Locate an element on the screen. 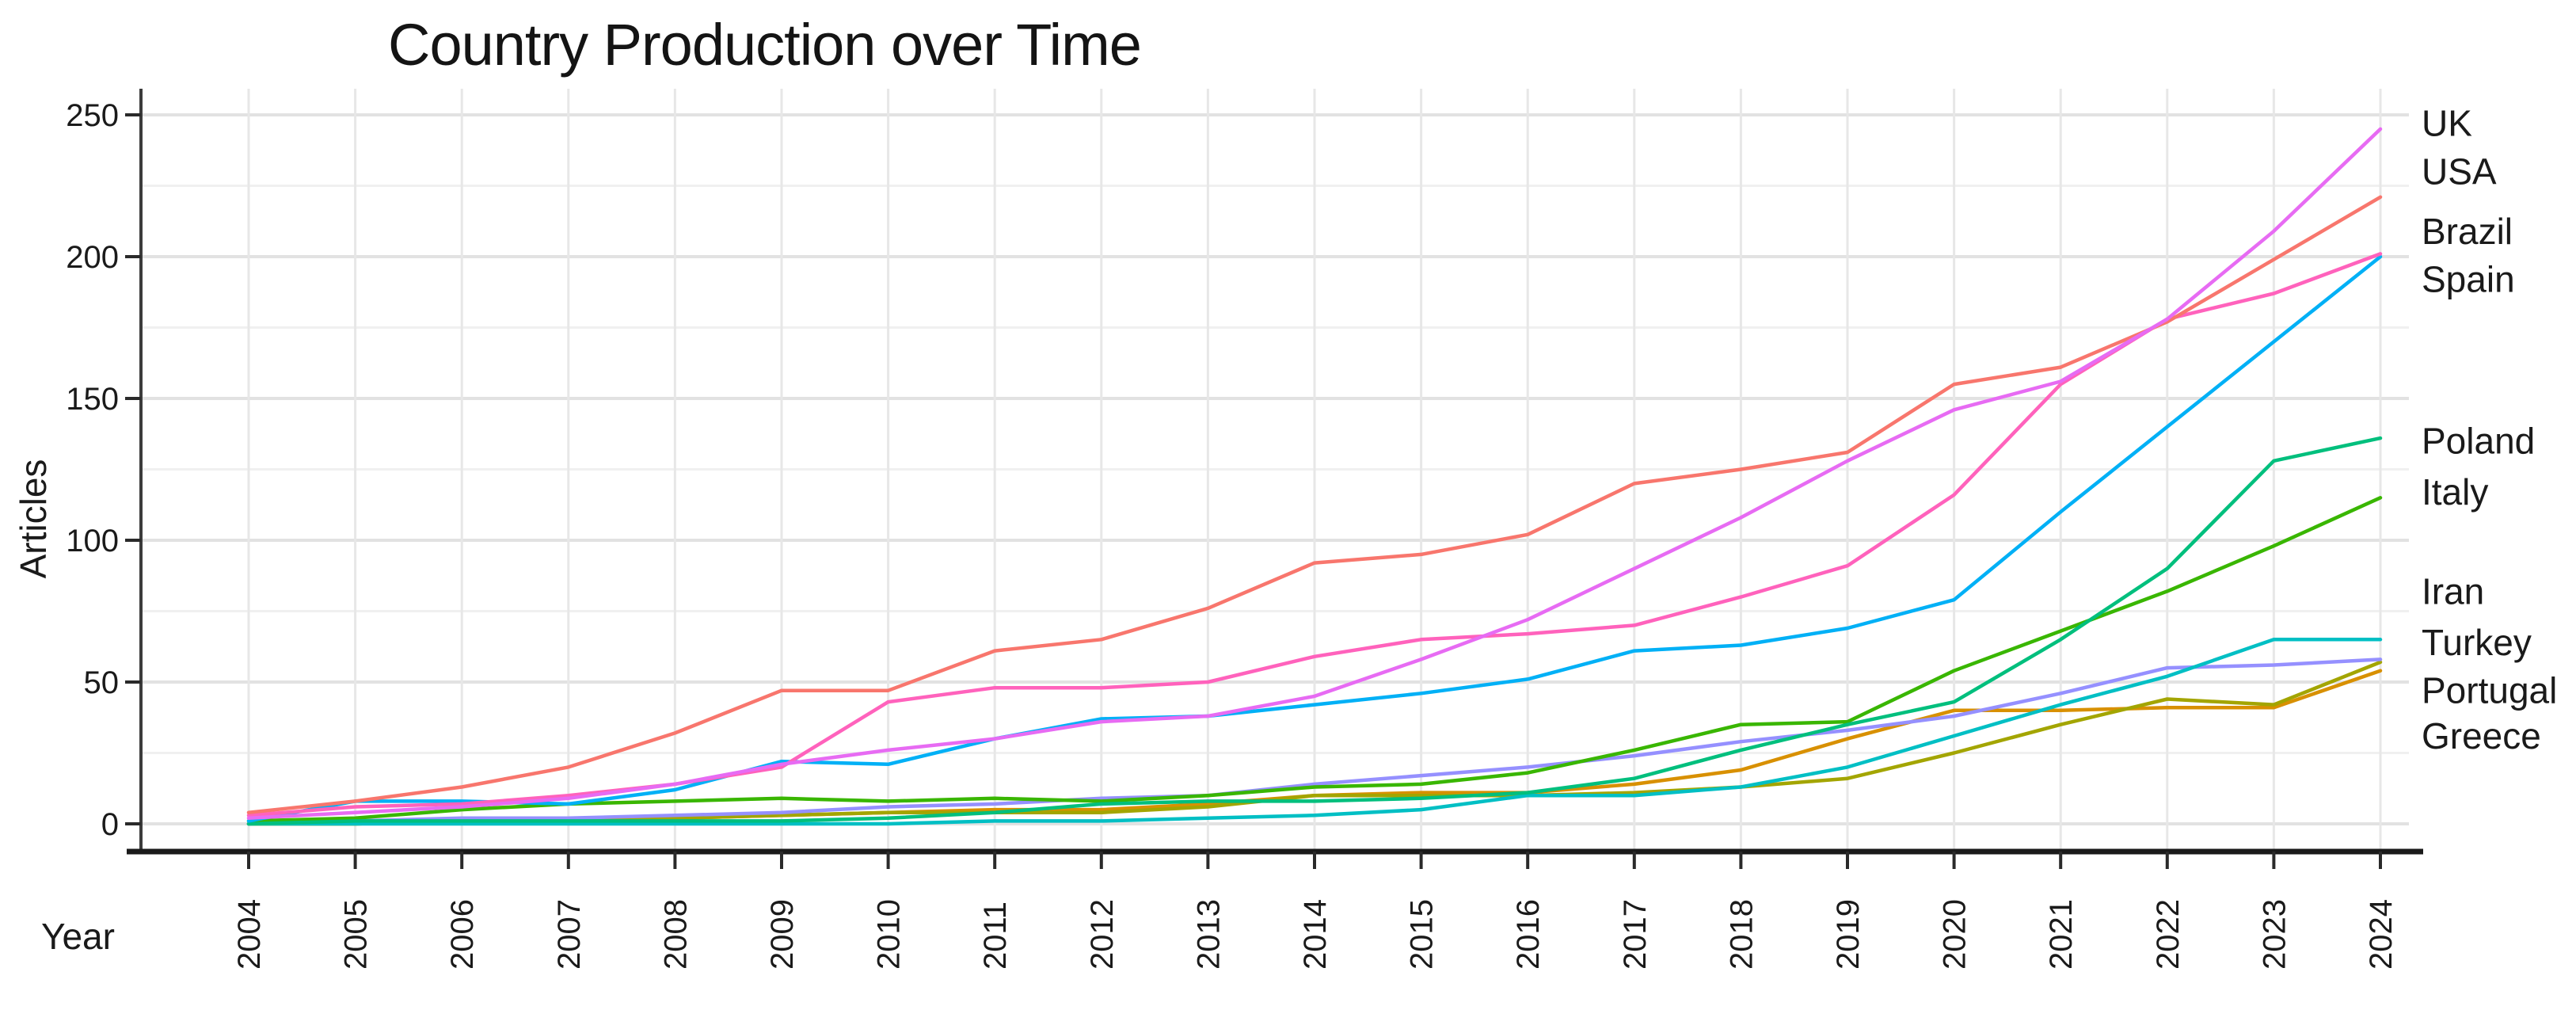 Image resolution: width=2576 pixels, height=1010 pixels. y-tick-label: 150 is located at coordinates (92, 399).